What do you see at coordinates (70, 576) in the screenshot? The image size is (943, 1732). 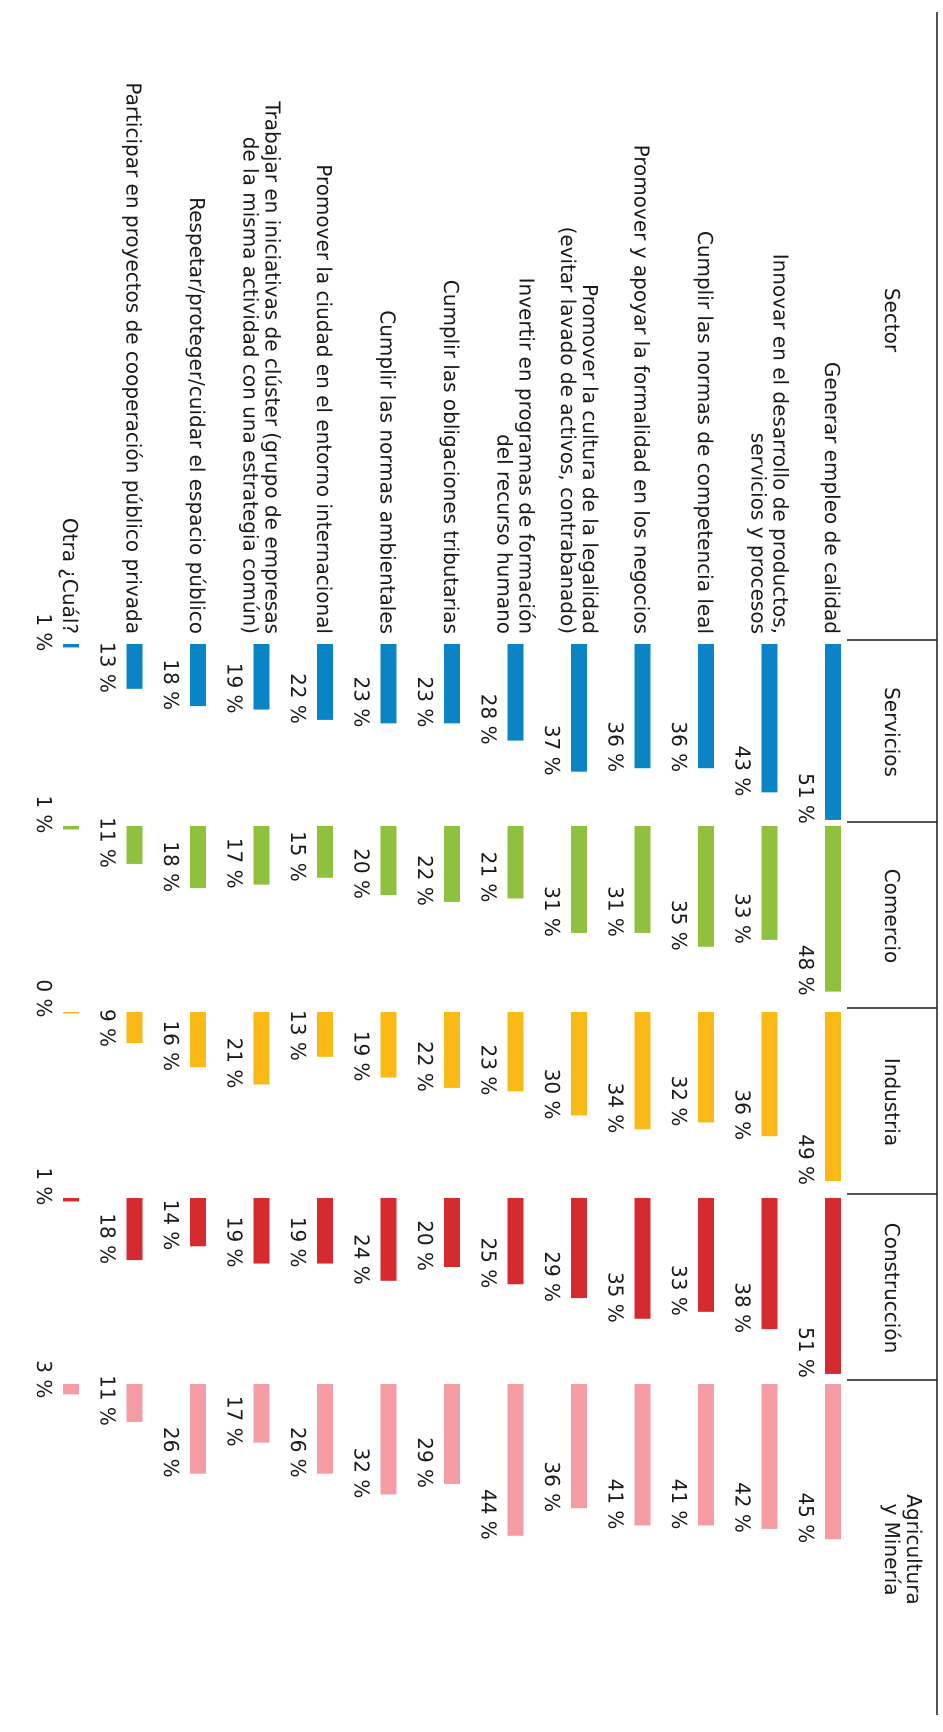 I see `category-label: Otra ¿Cuál?` at bounding box center [70, 576].